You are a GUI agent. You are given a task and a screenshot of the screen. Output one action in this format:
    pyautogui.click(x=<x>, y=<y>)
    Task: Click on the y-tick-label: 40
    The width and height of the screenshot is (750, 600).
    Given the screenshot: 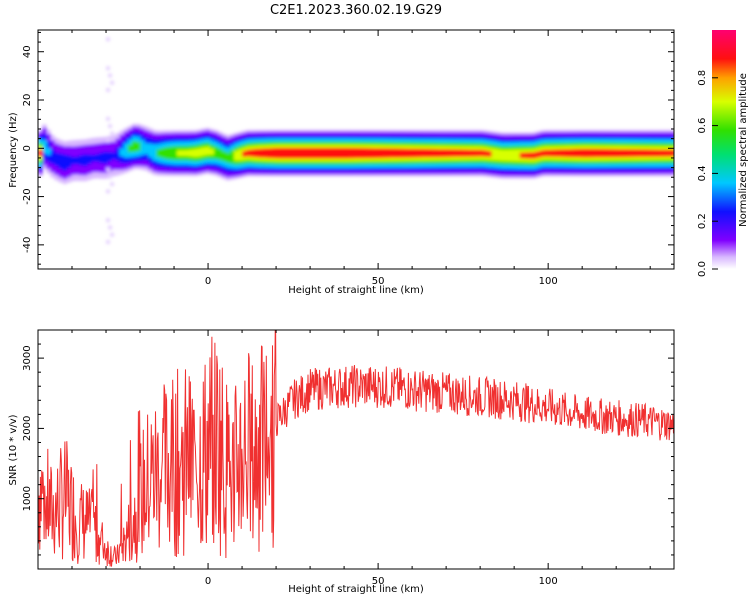 What is the action you would take?
    pyautogui.click(x=27, y=51)
    